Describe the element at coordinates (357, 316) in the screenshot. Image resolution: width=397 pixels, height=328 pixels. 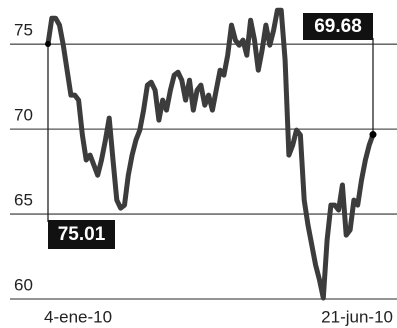
I see `x-tick-label: 21-jun-10` at that location.